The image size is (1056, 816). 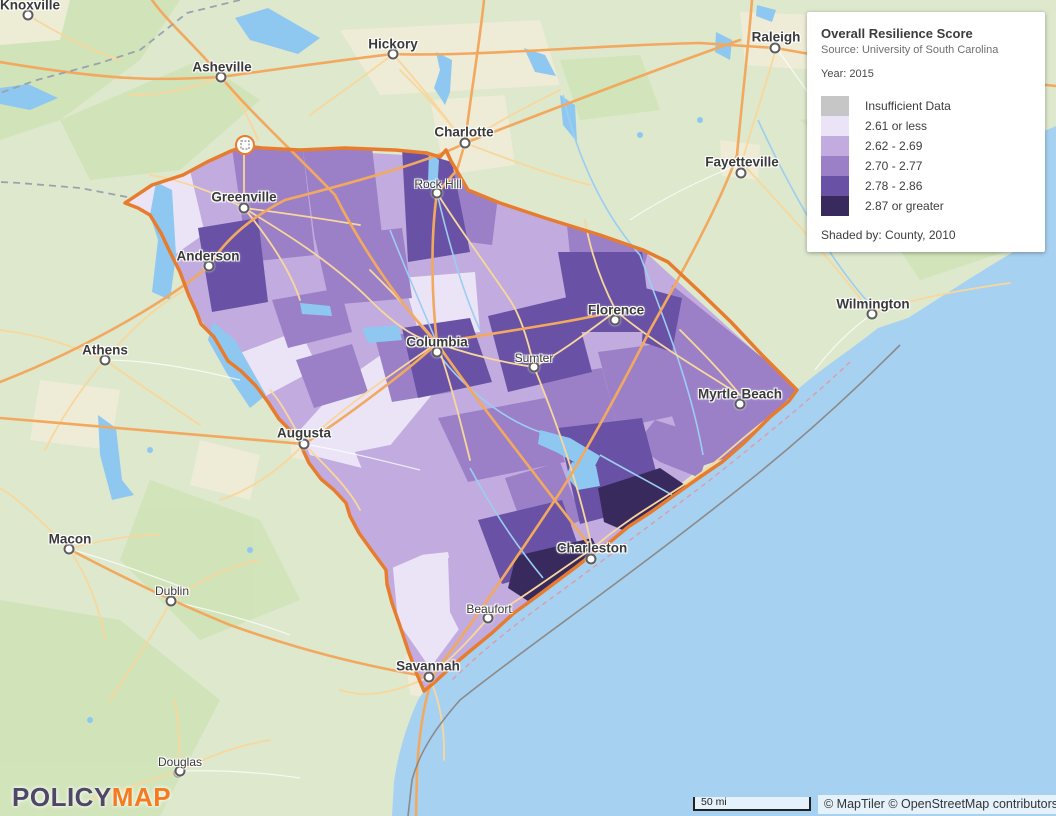 I want to click on legend-row: 2.70 - 2.77, so click(x=926, y=166).